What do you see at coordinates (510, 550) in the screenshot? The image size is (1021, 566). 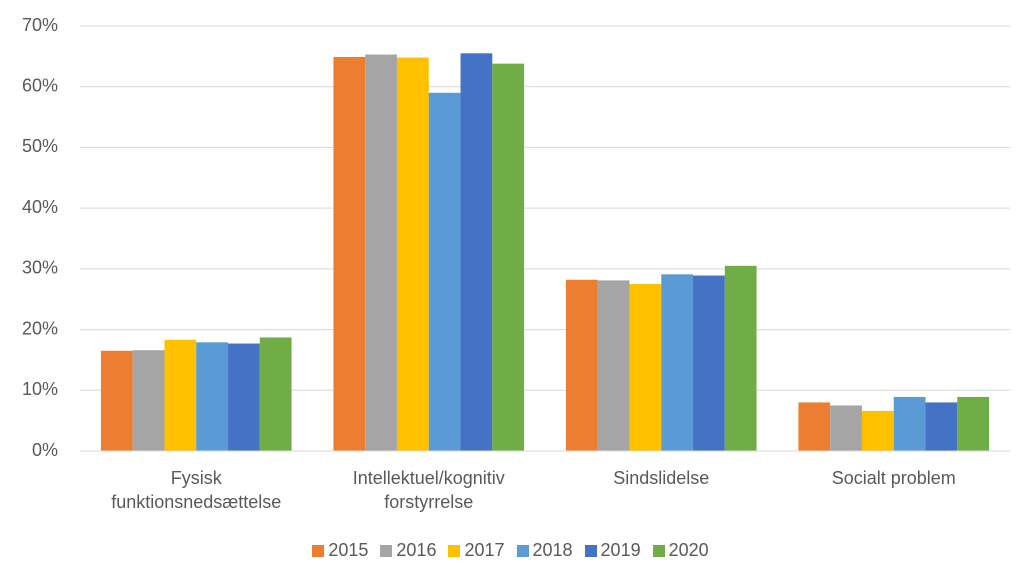 I see `legend: 2015 2016 2017 2018 2019 2020` at bounding box center [510, 550].